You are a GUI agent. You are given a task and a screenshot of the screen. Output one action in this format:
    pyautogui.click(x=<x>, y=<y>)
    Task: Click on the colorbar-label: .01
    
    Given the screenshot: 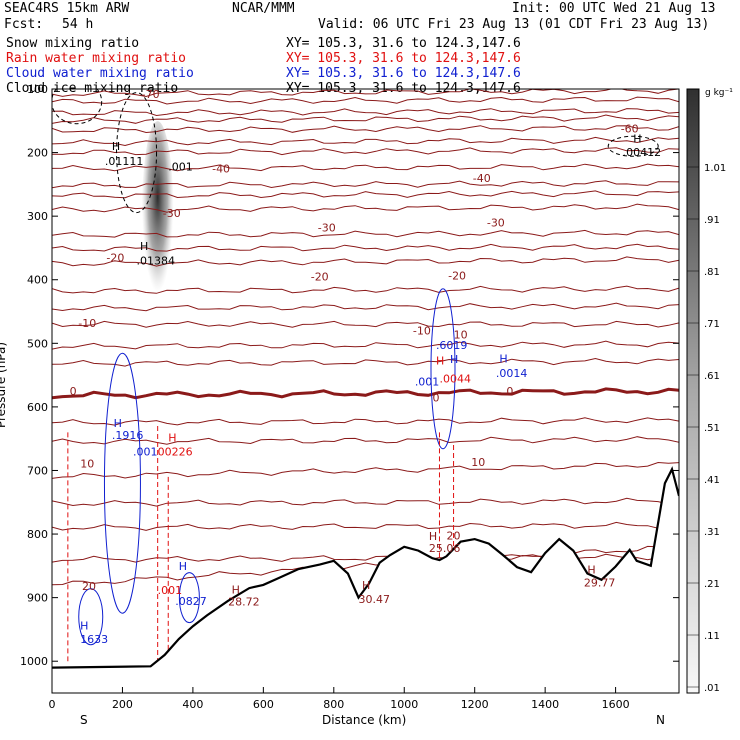 What is the action you would take?
    pyautogui.click(x=712, y=688)
    